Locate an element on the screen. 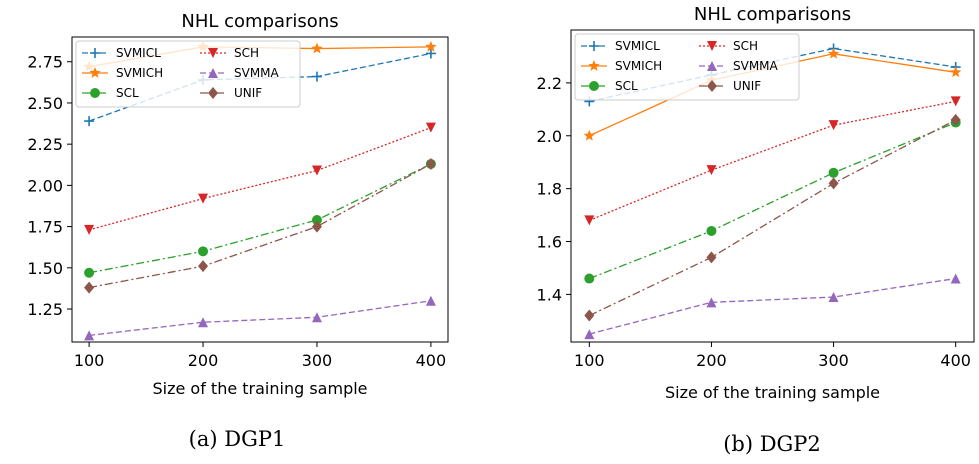  chart-1-legend-marker-unif is located at coordinates (213, 93).